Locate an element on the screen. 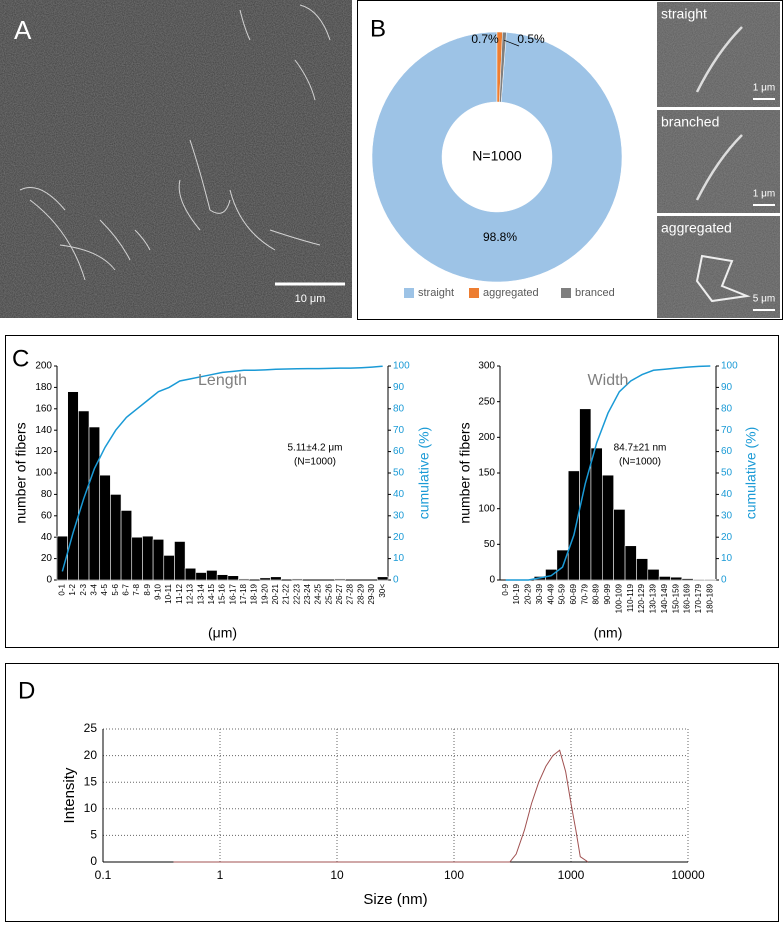  x-tick-label: 160-169 is located at coordinates (687, 598).